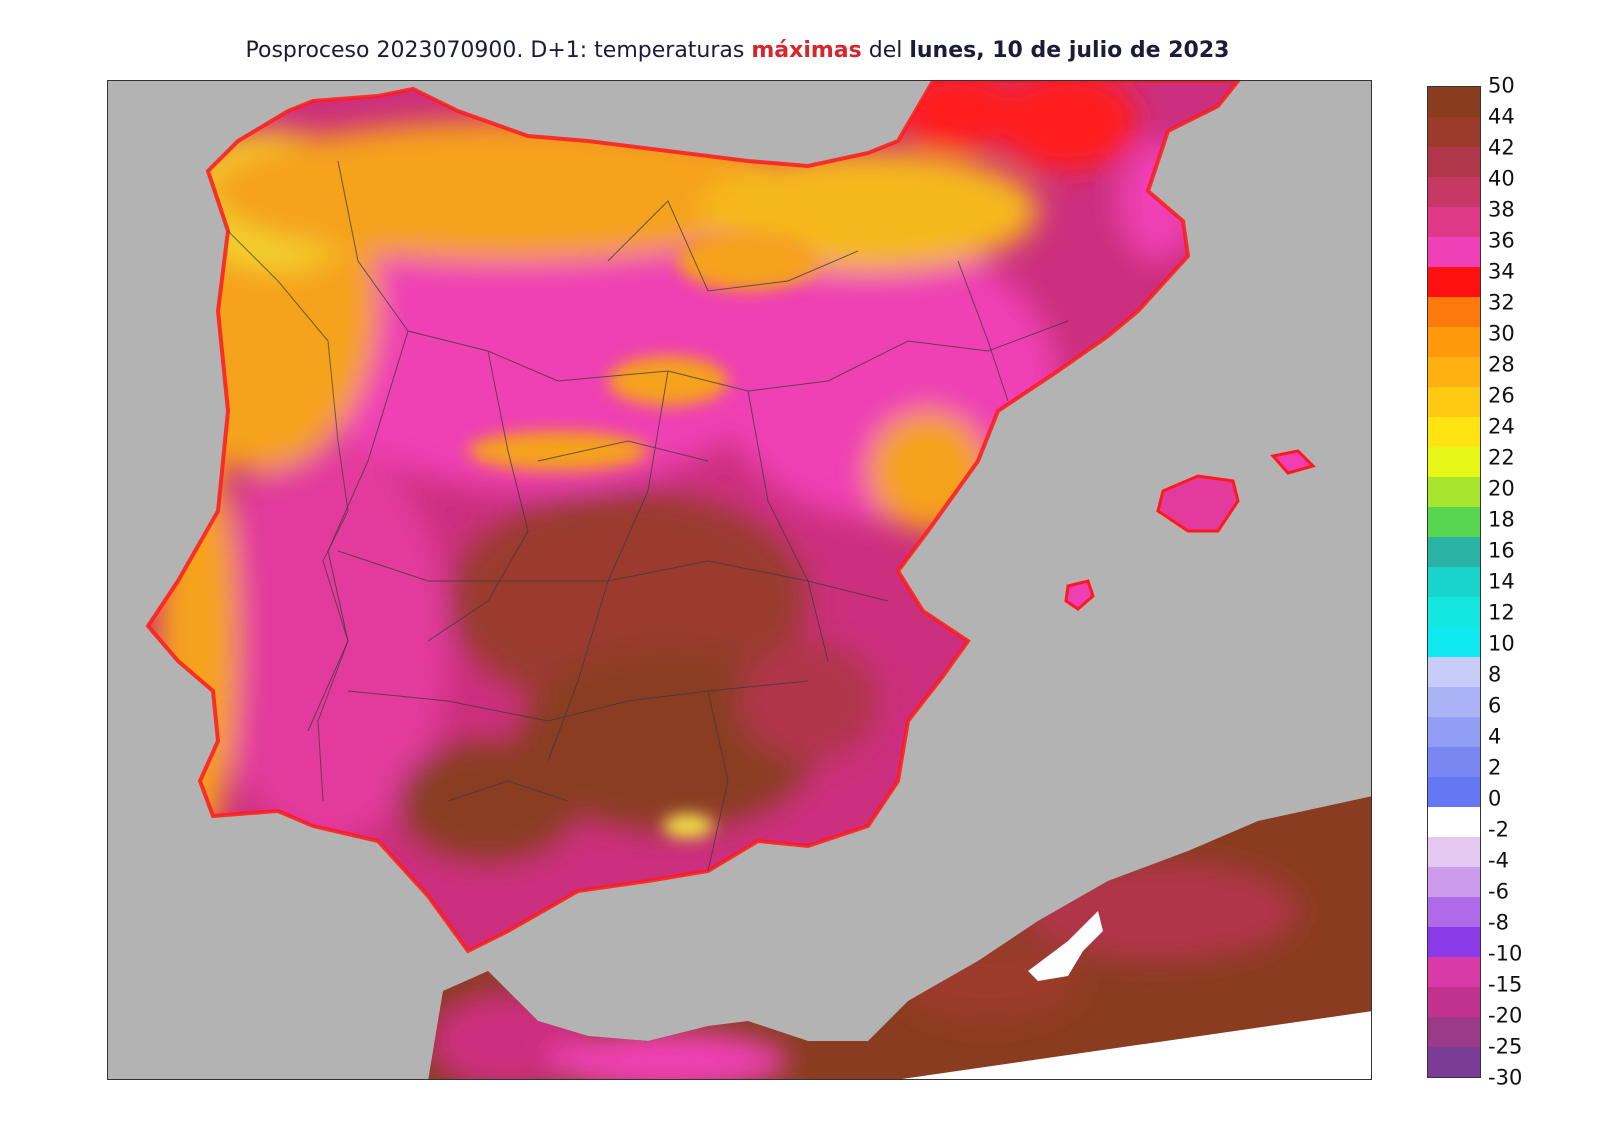  I want to click on legend-tick-label: 4, so click(1495, 736).